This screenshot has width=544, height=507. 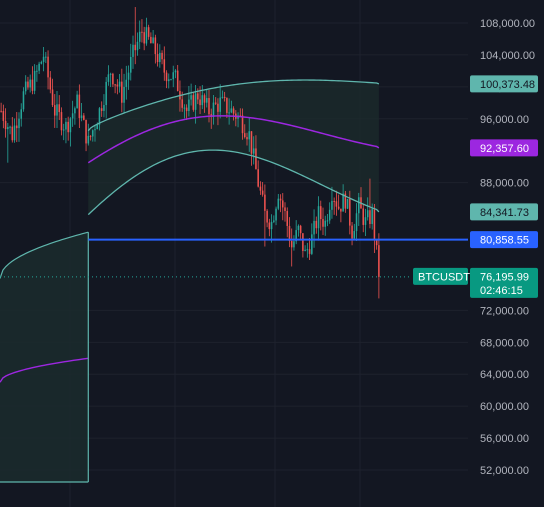 I want to click on y-tick-label: 104,000.00, so click(x=507, y=56).